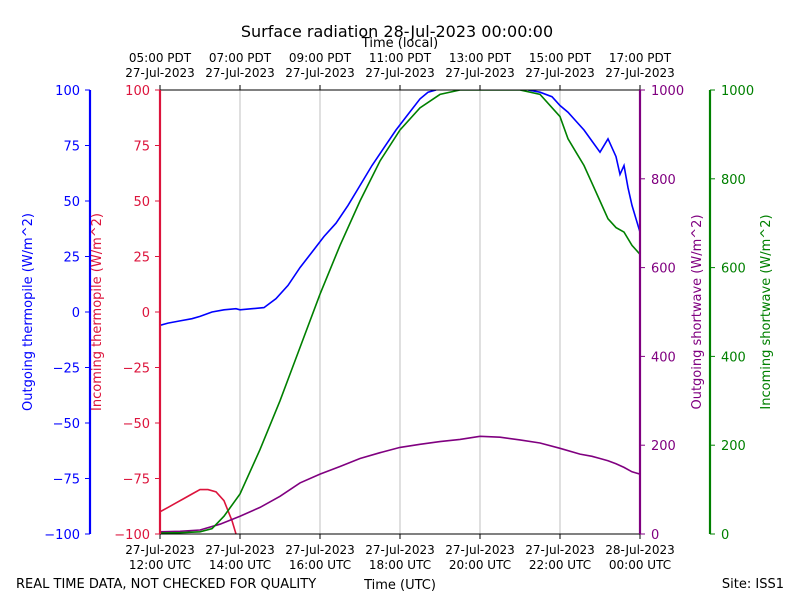 Image resolution: width=800 pixels, height=600 pixels. Describe the element at coordinates (663, 269) in the screenshot. I see `y-tick-label-out_sw: 600` at that location.